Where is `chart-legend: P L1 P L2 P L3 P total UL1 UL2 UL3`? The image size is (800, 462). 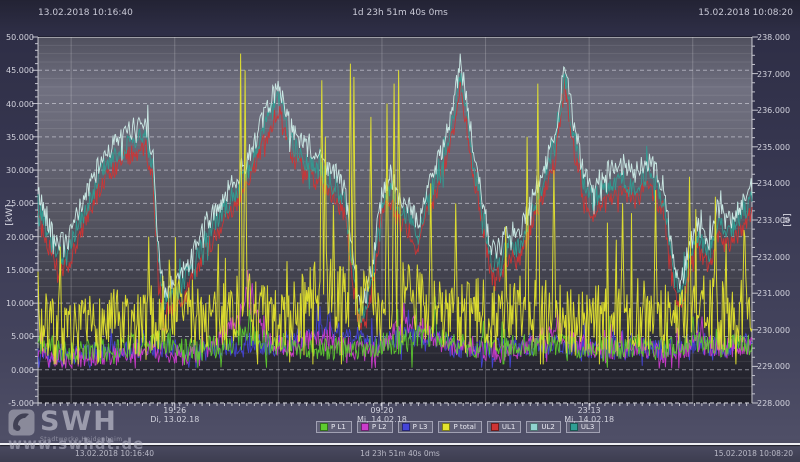 chart-legend: P L1 P L2 P L3 P total UL1 UL2 UL3 is located at coordinates (458, 427).